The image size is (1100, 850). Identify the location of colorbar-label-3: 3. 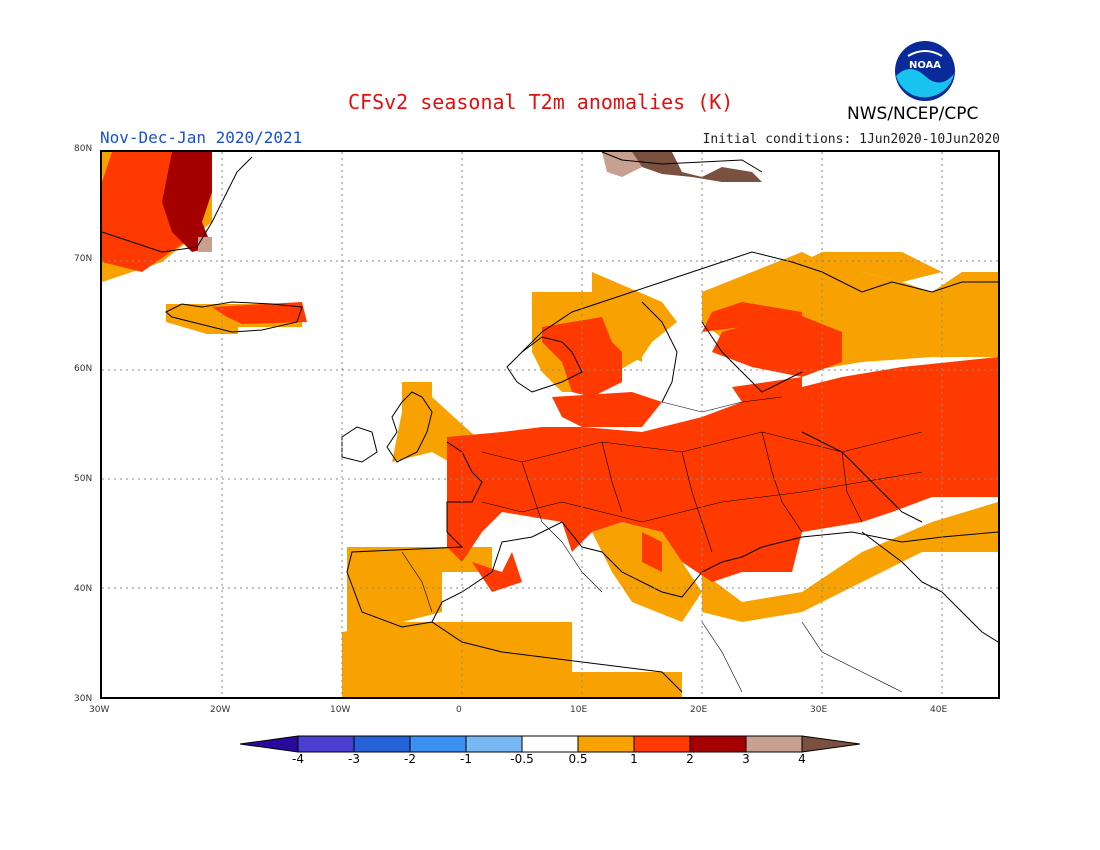
(746, 759).